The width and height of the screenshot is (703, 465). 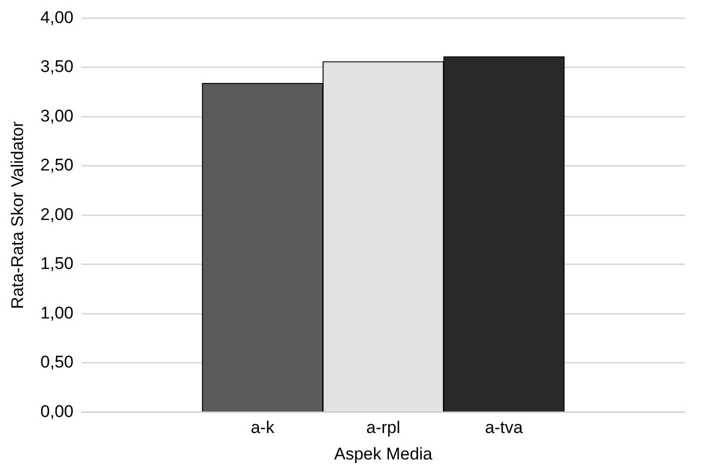 What do you see at coordinates (57, 411) in the screenshot?
I see `y-tick-label: 0,00` at bounding box center [57, 411].